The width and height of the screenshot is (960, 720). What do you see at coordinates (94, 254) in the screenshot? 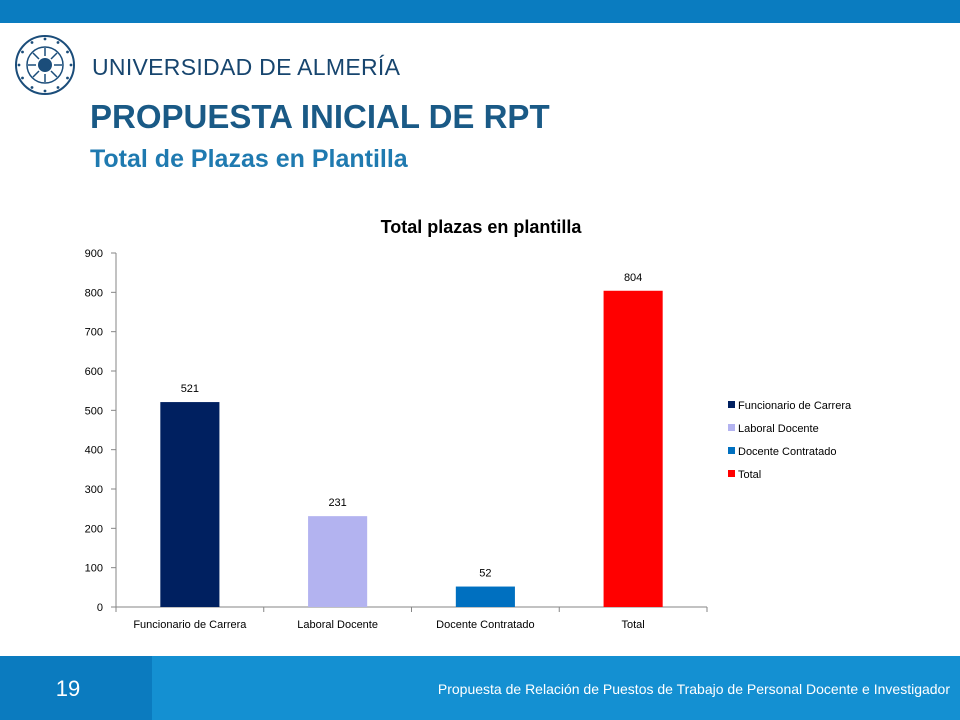
I see `y-tick-label: 900` at bounding box center [94, 254].